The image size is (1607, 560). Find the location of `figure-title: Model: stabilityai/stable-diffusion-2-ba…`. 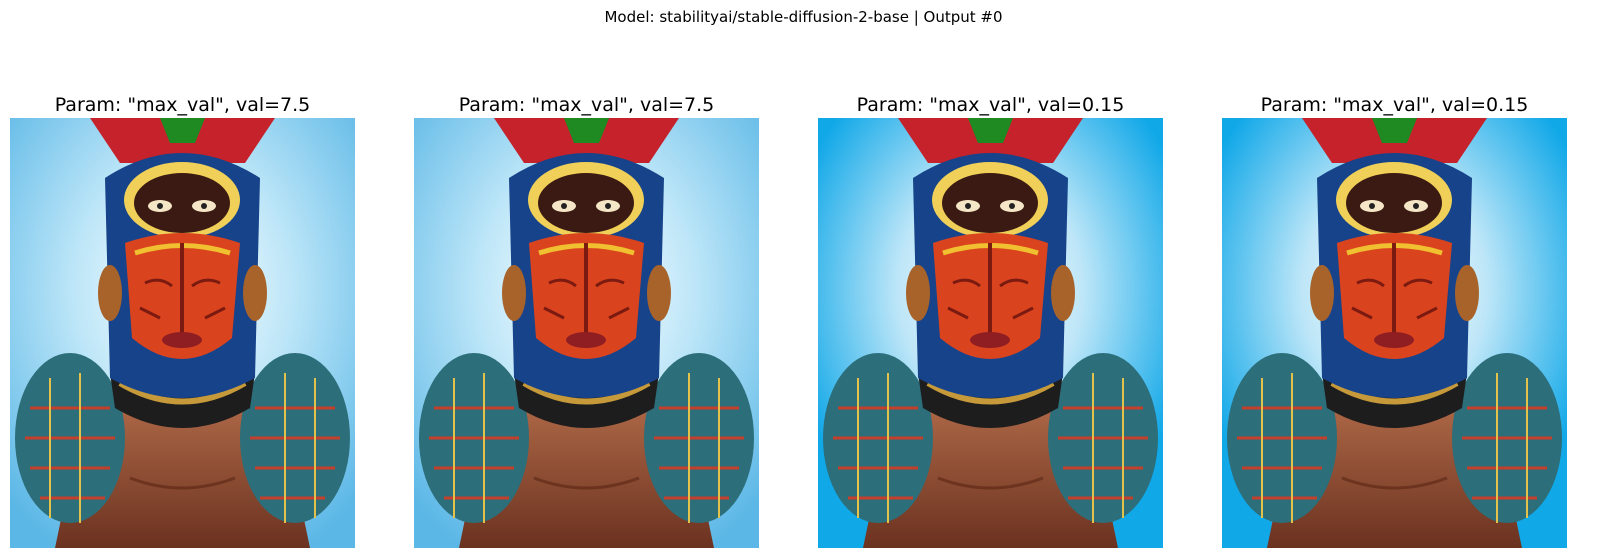

figure-title: Model: stabilityai/stable-diffusion-2-ba… is located at coordinates (803, 17).